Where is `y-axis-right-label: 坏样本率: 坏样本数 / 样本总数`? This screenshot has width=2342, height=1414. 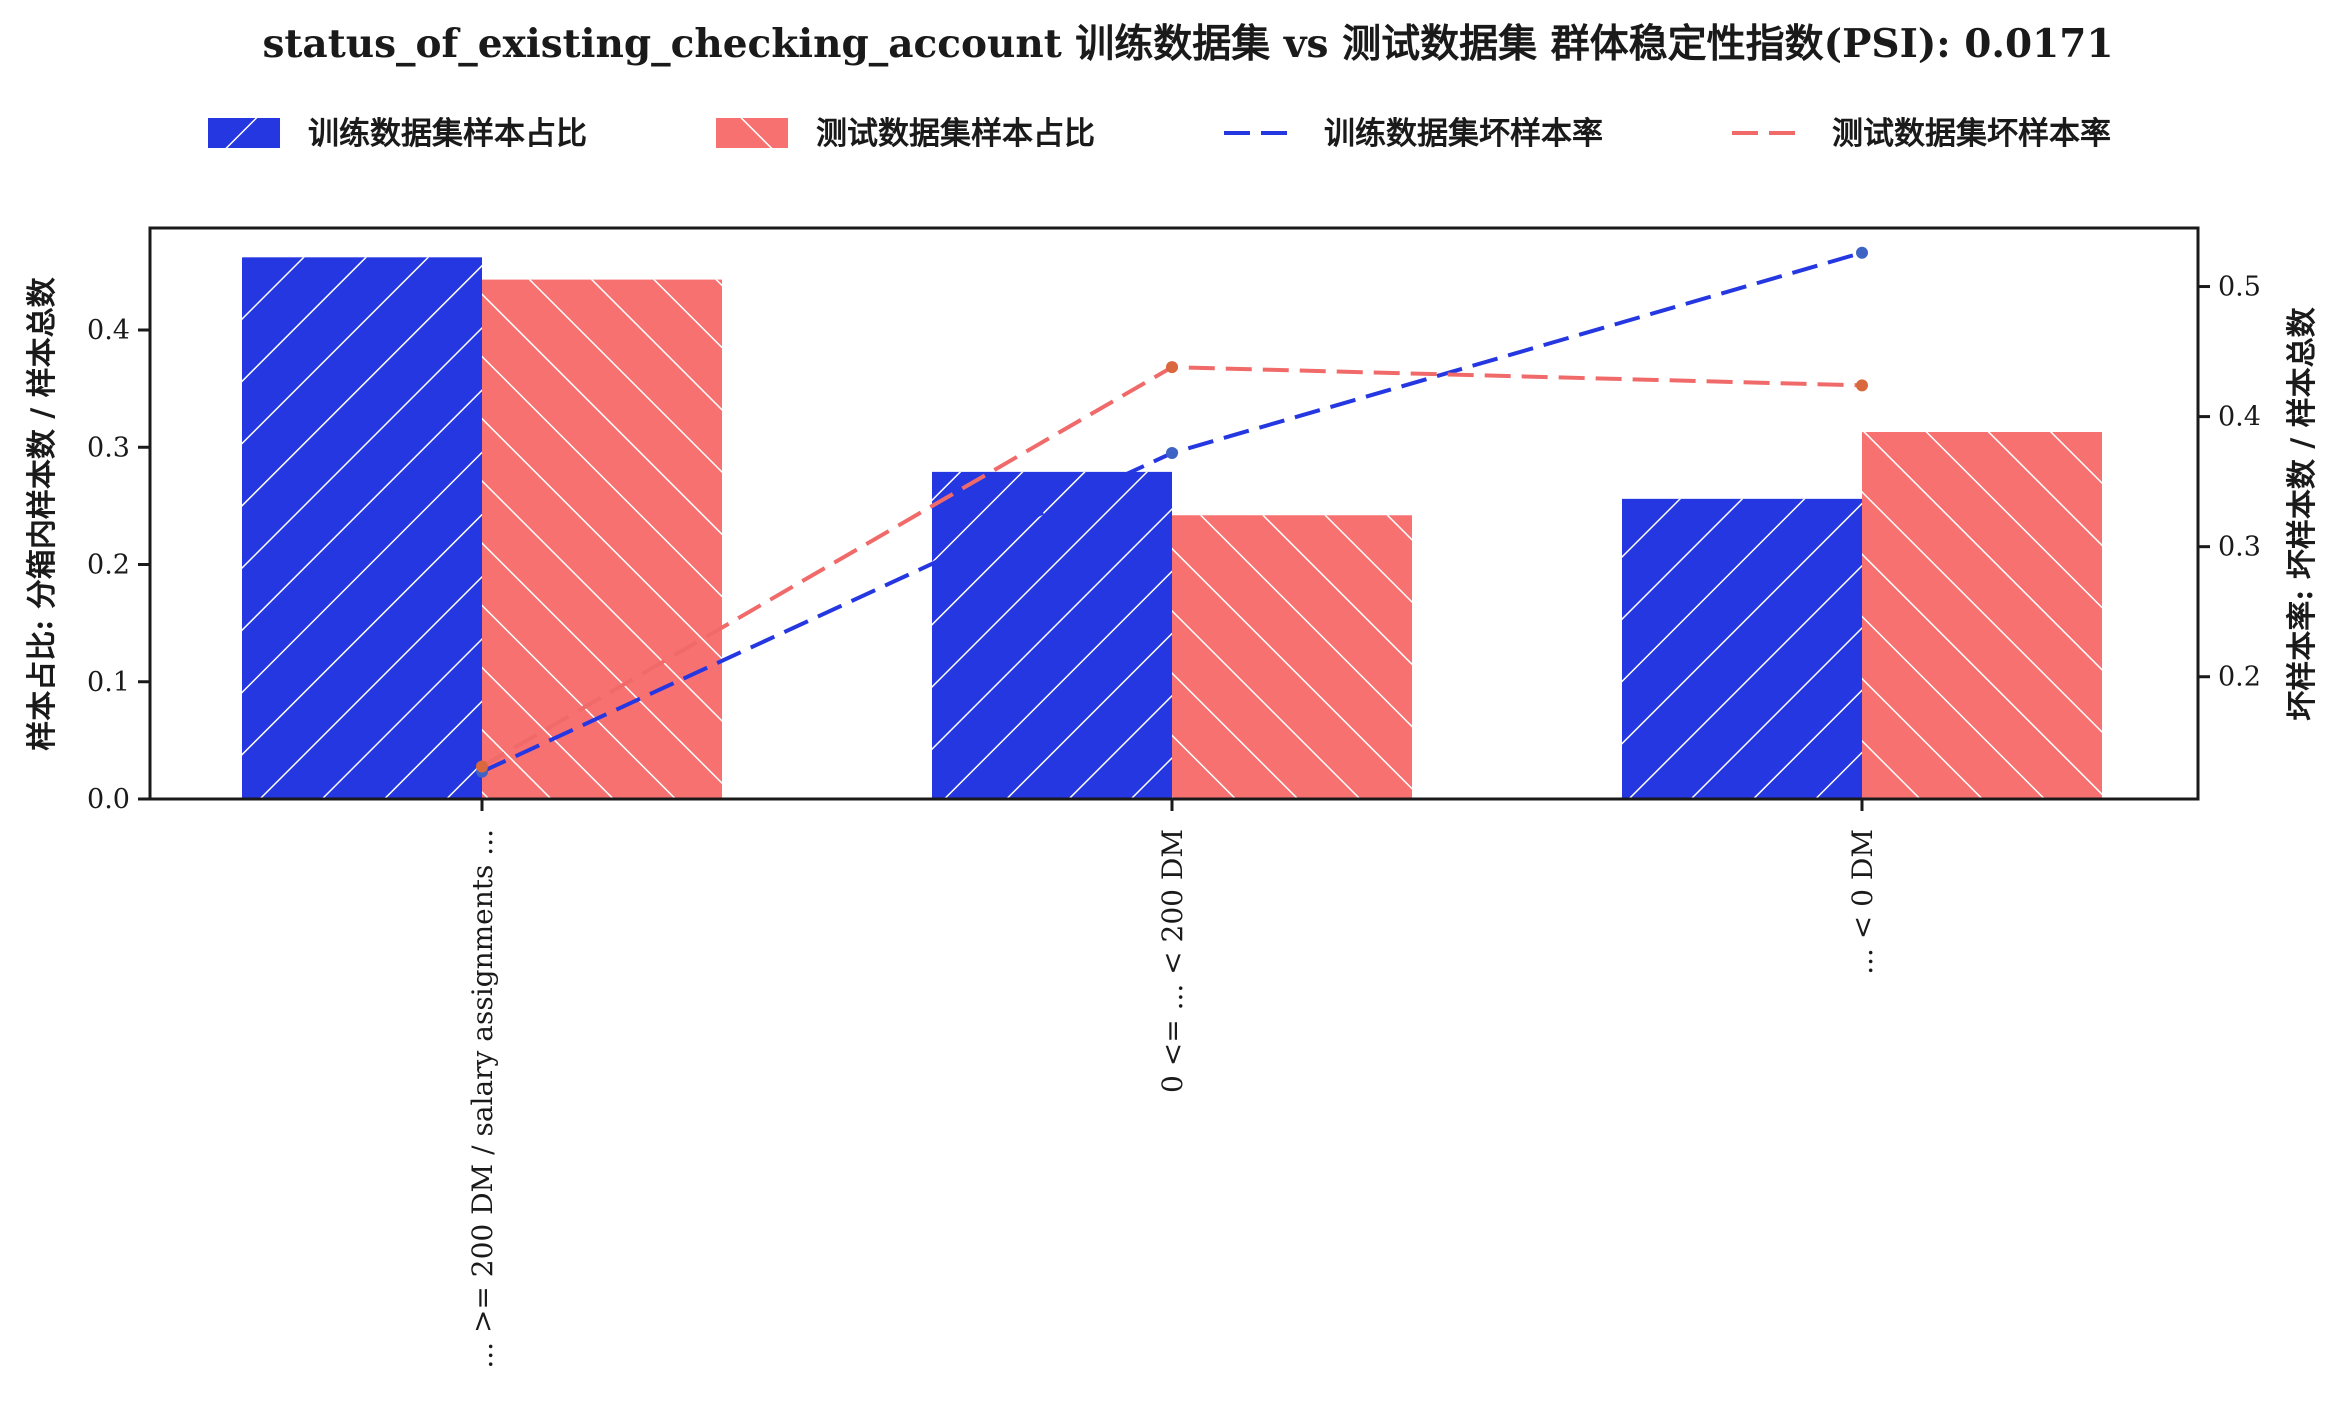 y-axis-right-label: 坏样本率: 坏样本数 / 样本总数 is located at coordinates (2302, 513).